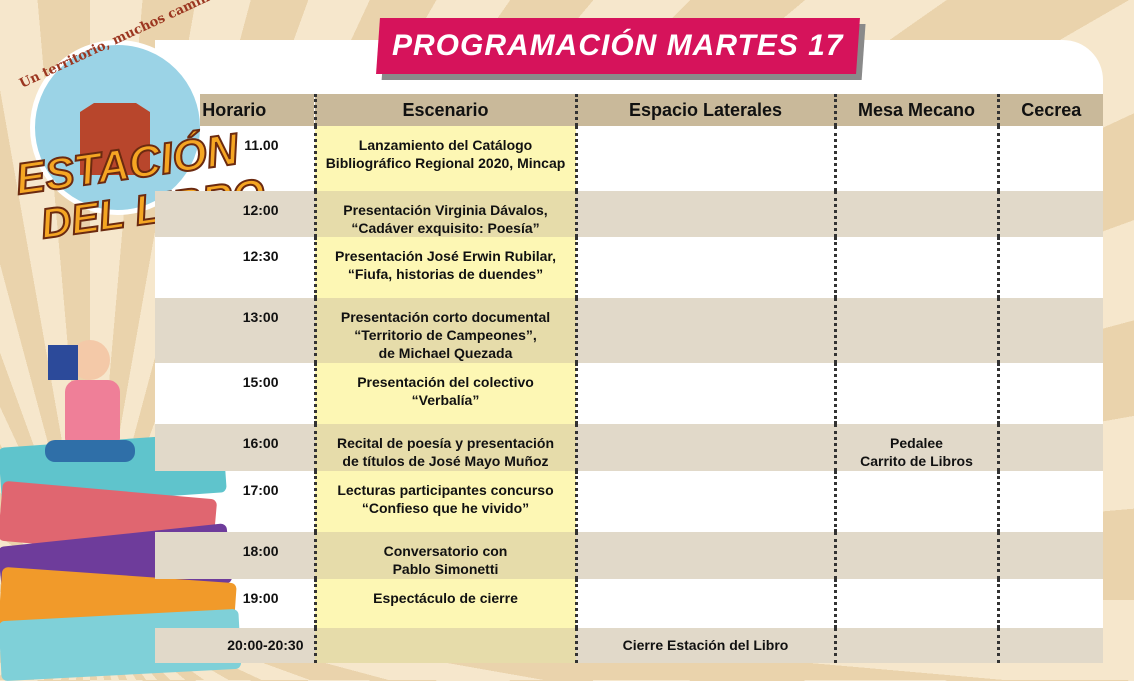  What do you see at coordinates (444, 555) in the screenshot?
I see `escenario-cell: Conversatorio con Pablo Simonetti` at bounding box center [444, 555].